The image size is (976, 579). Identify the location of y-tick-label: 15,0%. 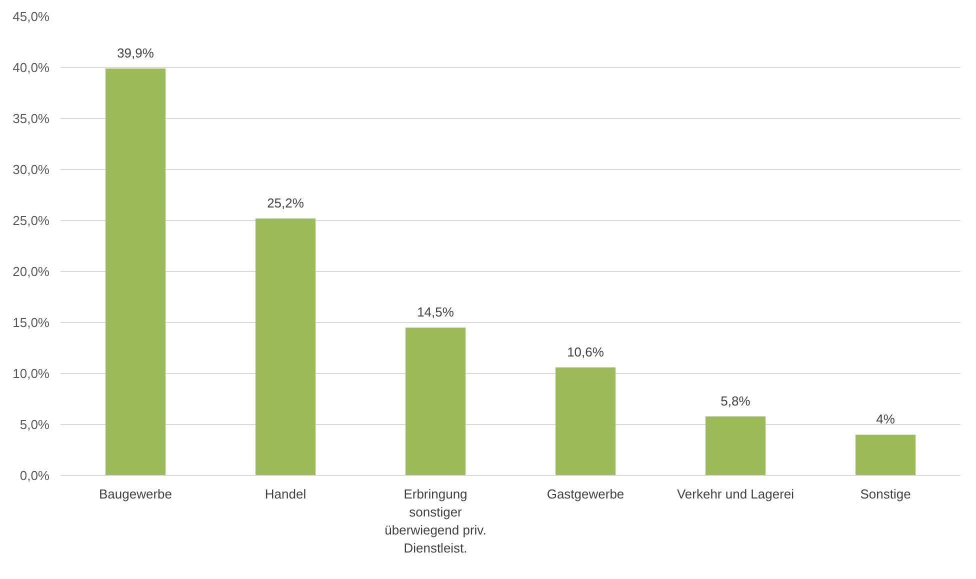
(31, 322).